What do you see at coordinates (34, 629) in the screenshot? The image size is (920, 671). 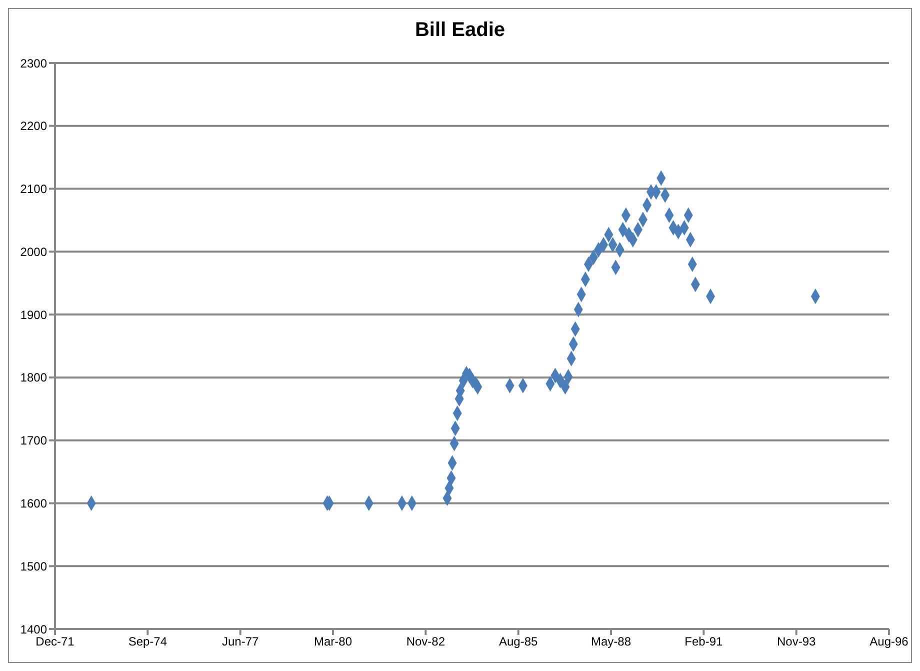 I see `y-tick-label: 1400` at bounding box center [34, 629].